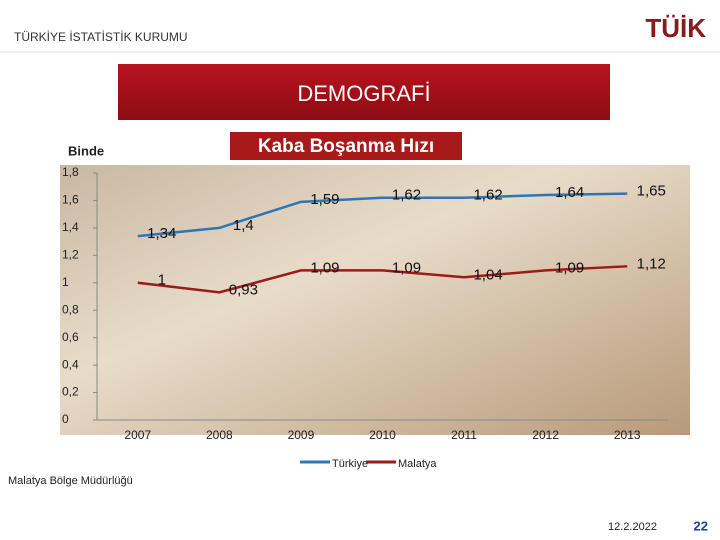 This screenshot has height=540, width=720. What do you see at coordinates (70, 255) in the screenshot?
I see `y-tick-label: 1,2` at bounding box center [70, 255].